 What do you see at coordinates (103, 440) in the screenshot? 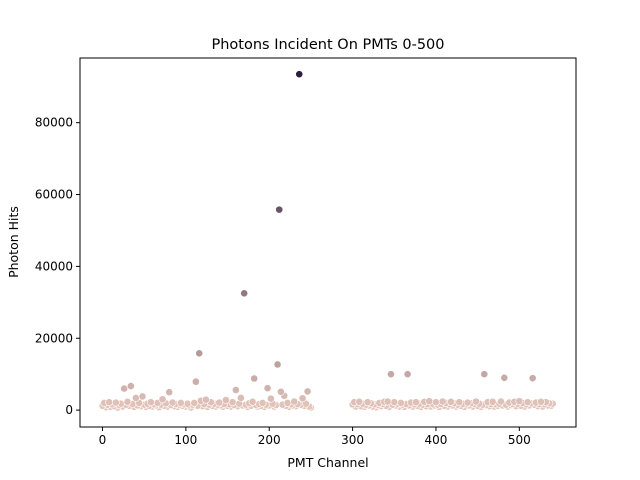
I see `x-tick-label: 0` at bounding box center [103, 440].